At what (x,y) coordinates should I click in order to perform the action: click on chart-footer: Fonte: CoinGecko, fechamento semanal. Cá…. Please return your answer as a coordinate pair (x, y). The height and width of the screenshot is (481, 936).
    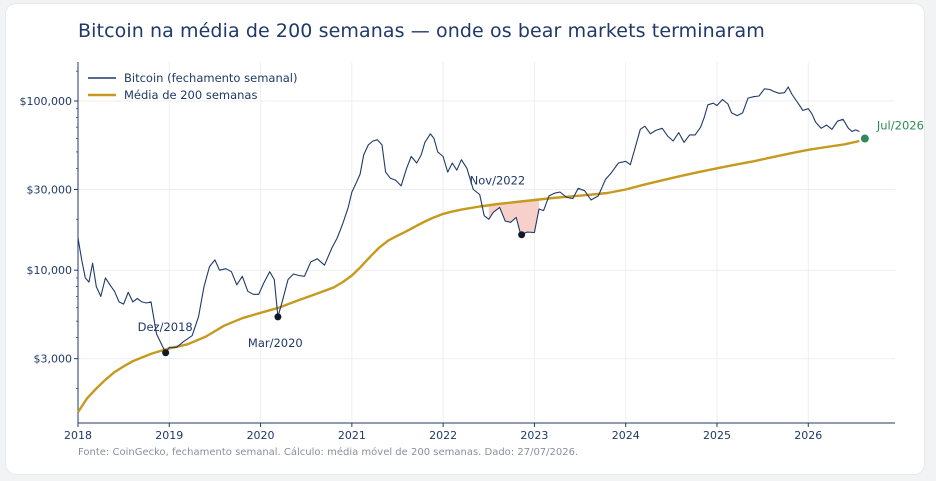
    Looking at the image, I should click on (328, 452).